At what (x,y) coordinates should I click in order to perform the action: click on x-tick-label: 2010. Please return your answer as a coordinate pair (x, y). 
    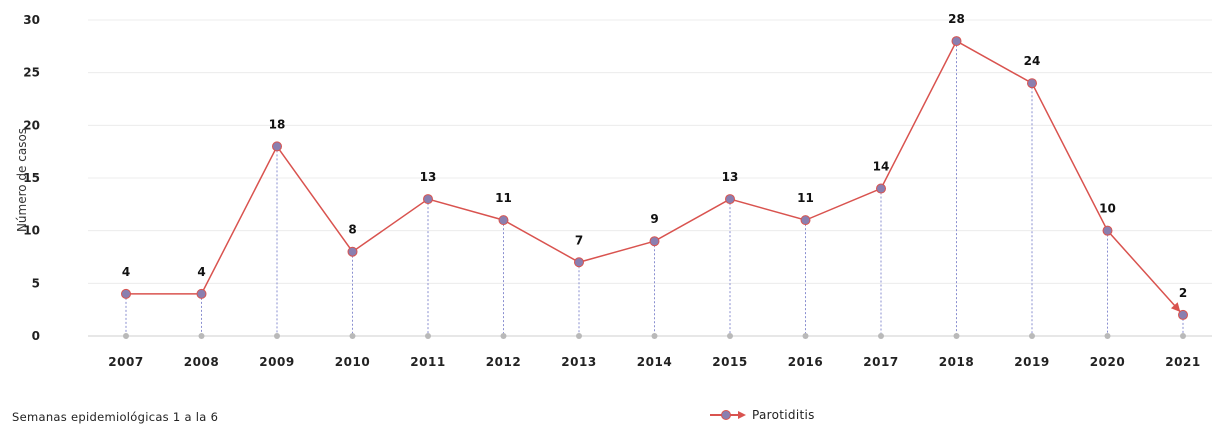
    Looking at the image, I should click on (352, 362).